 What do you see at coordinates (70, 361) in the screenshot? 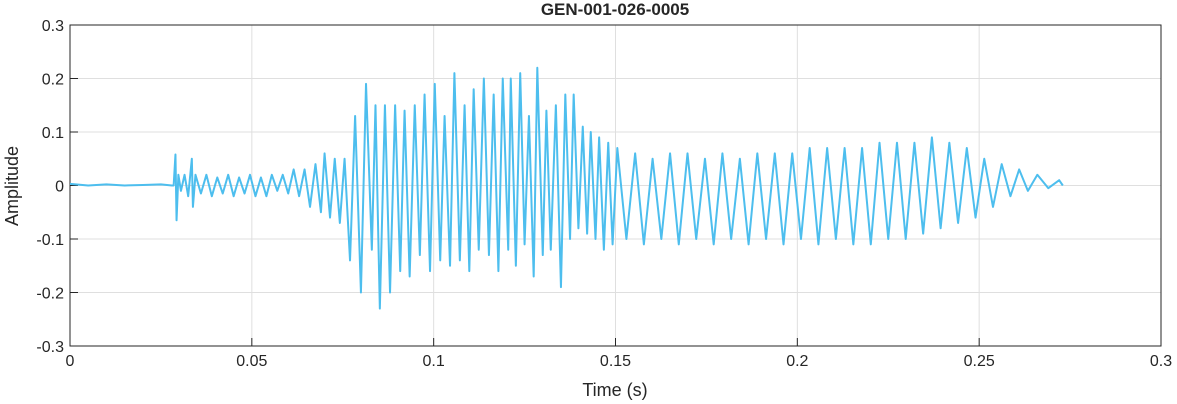
I see `x-tick-label: 0` at bounding box center [70, 361].